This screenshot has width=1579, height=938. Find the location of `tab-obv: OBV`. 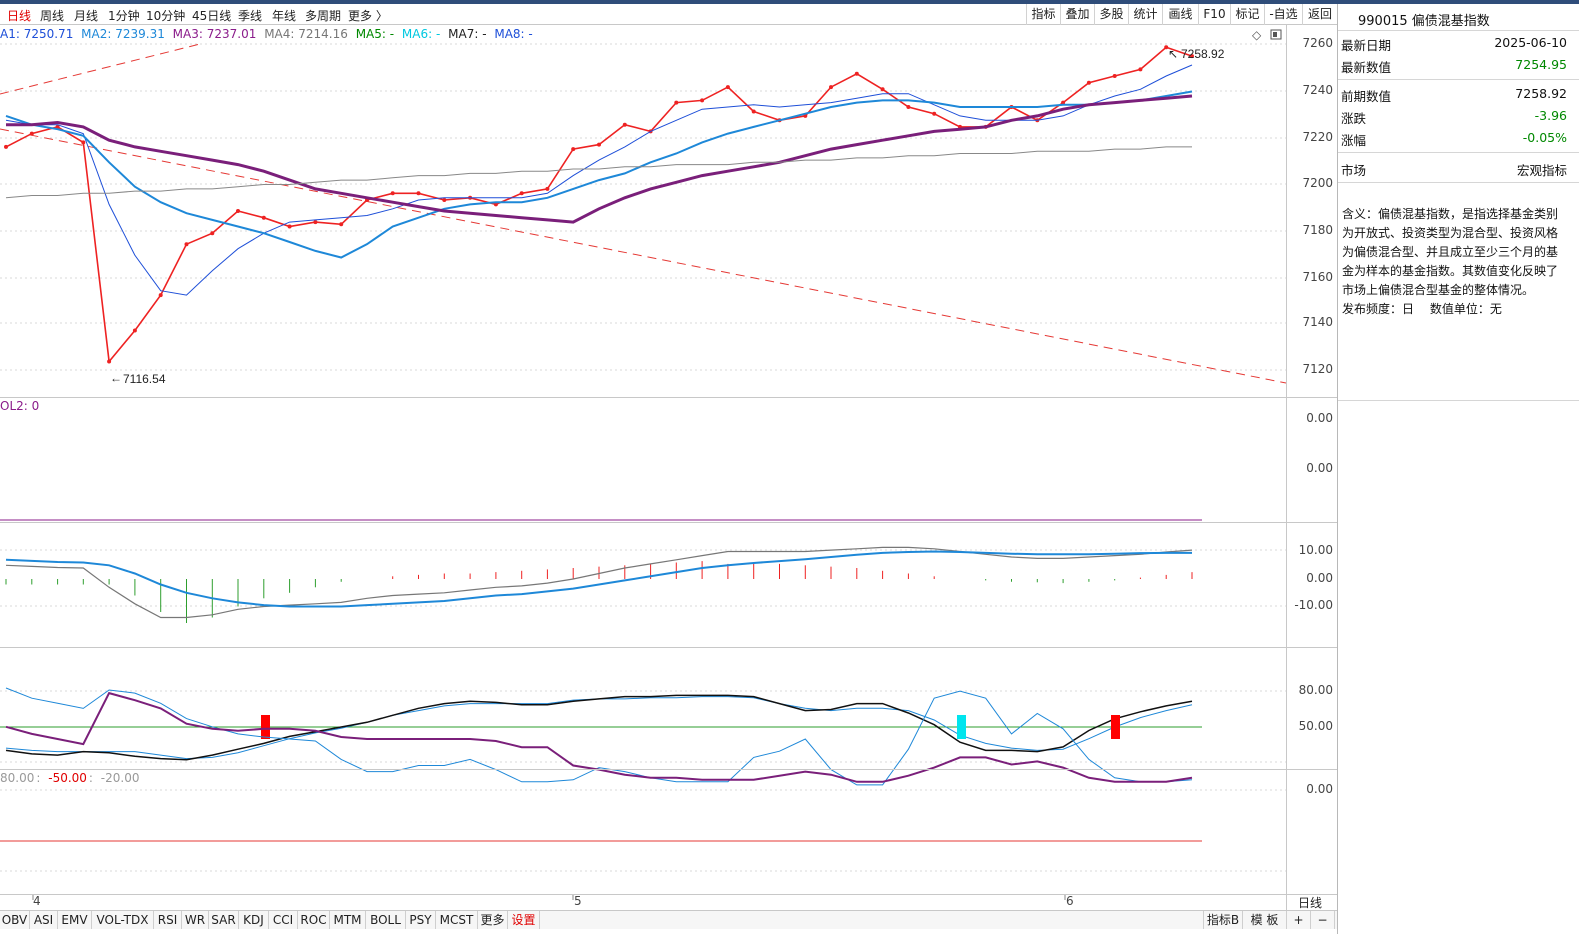

tab-obv: OBV is located at coordinates (15, 920).